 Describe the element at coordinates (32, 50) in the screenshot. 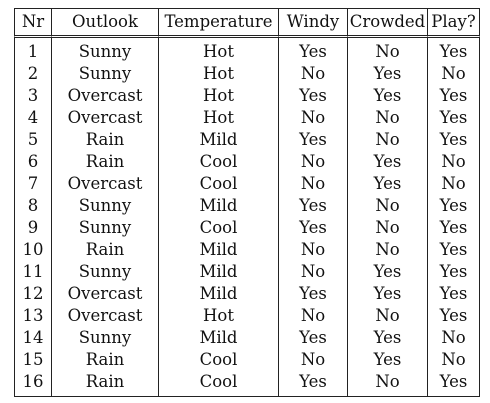

I see `cell-nr: 1` at that location.